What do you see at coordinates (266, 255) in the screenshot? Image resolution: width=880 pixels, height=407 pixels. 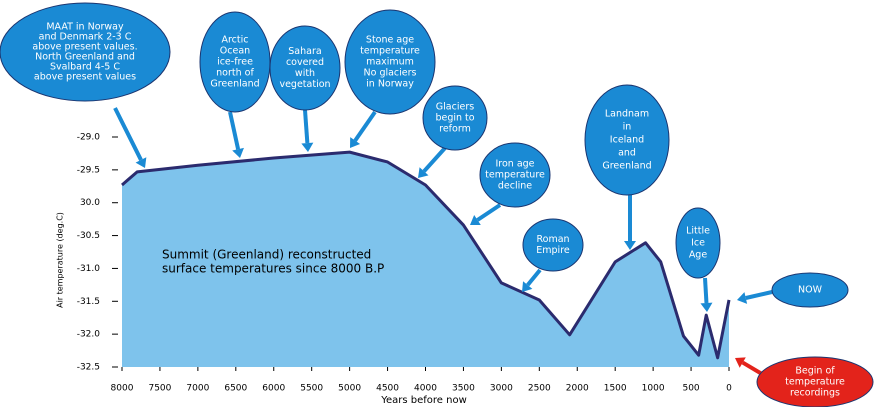 I see `caption: Summit (Greenland) reconstructed` at bounding box center [266, 255].